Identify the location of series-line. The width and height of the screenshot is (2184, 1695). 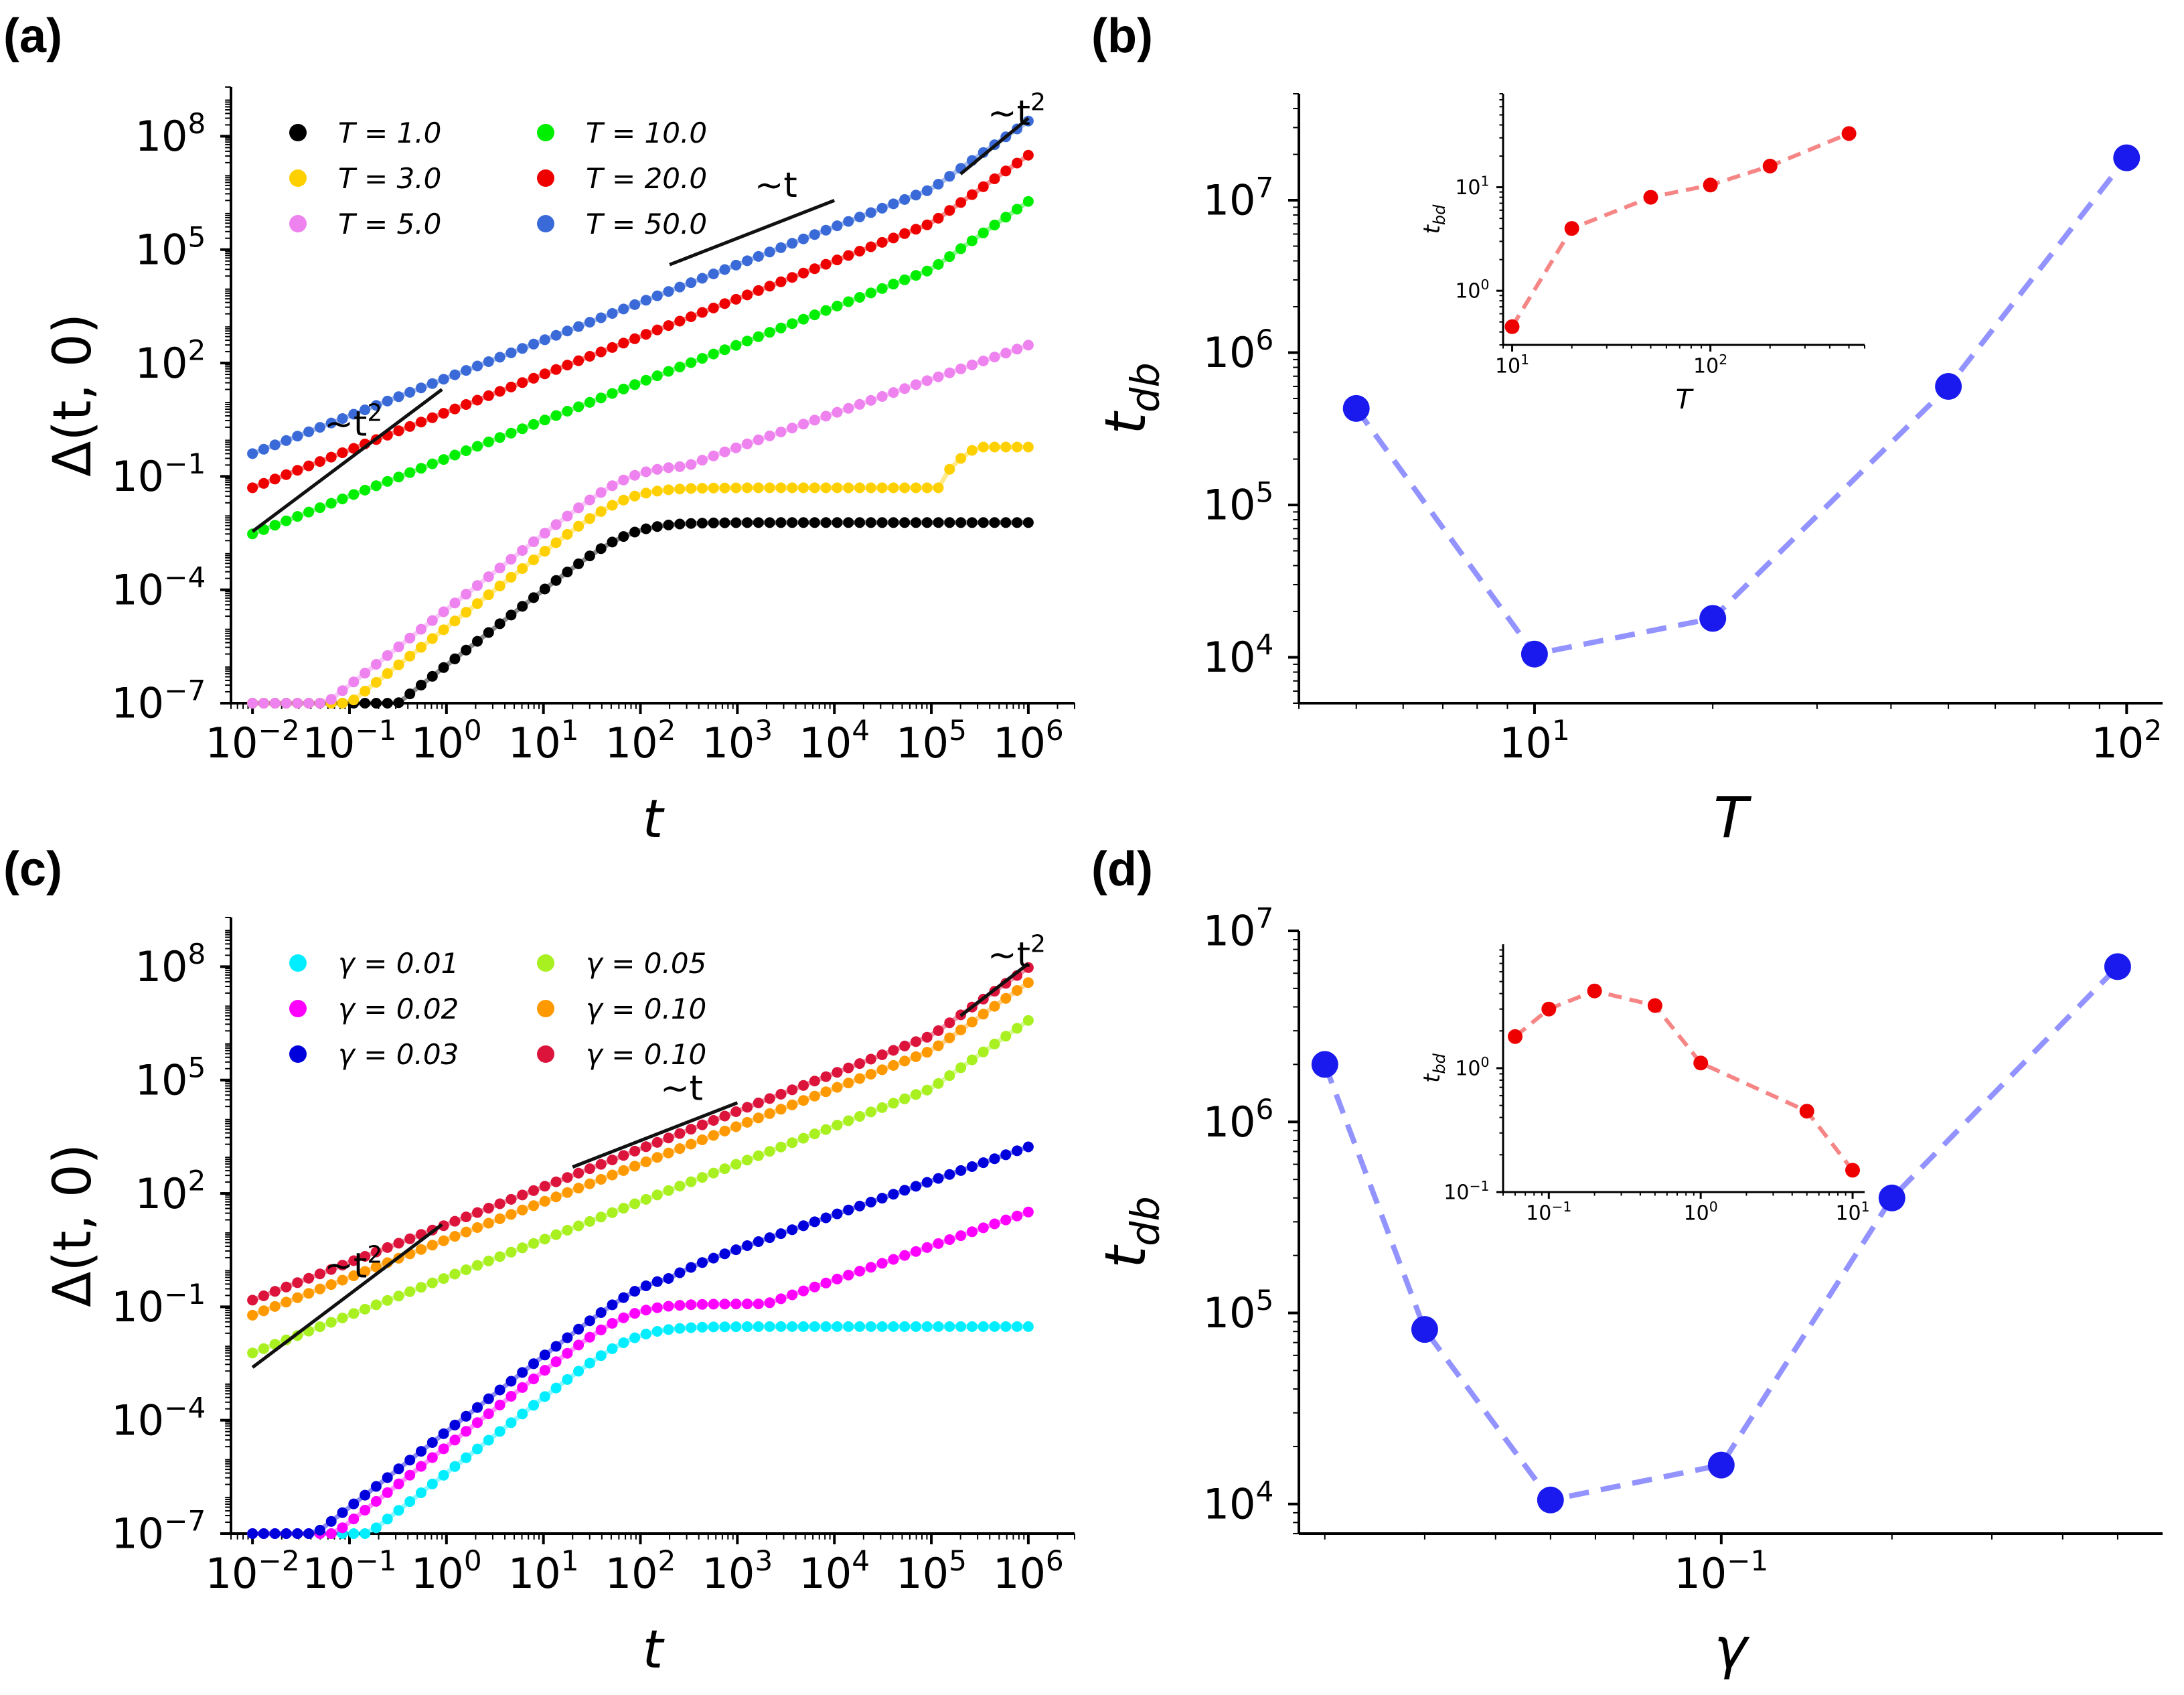
(640, 321).